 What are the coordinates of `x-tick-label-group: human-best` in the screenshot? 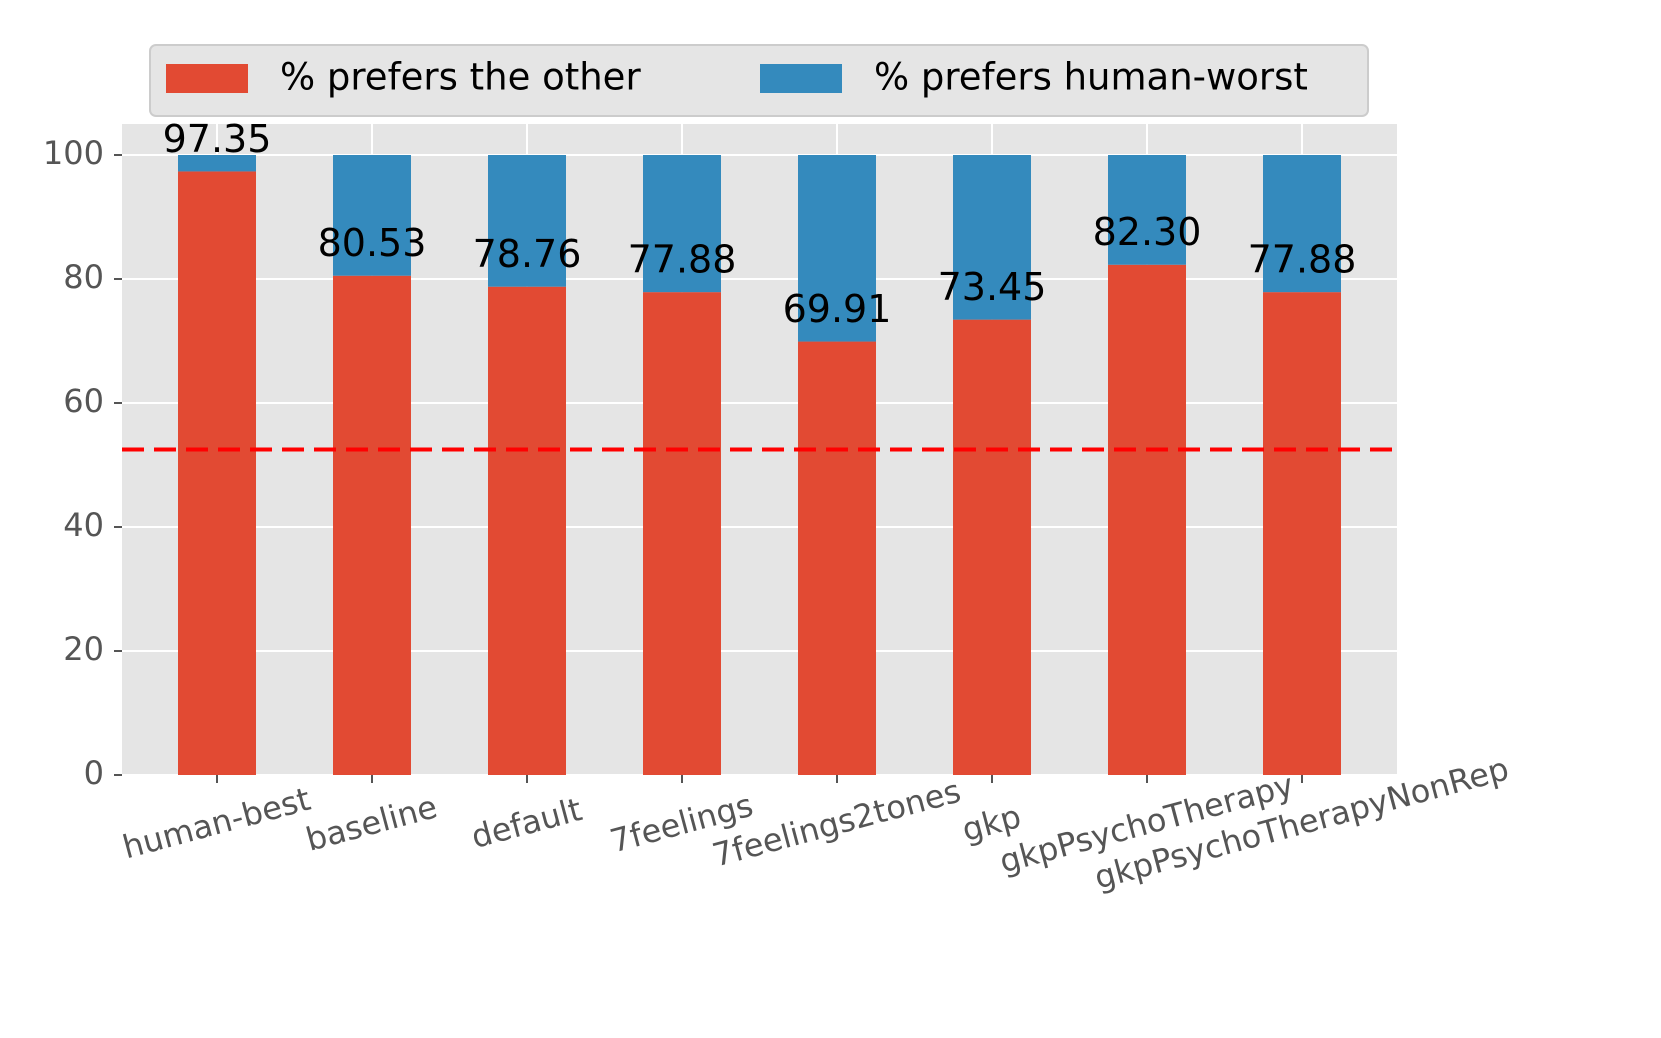 It's located at (217, 823).